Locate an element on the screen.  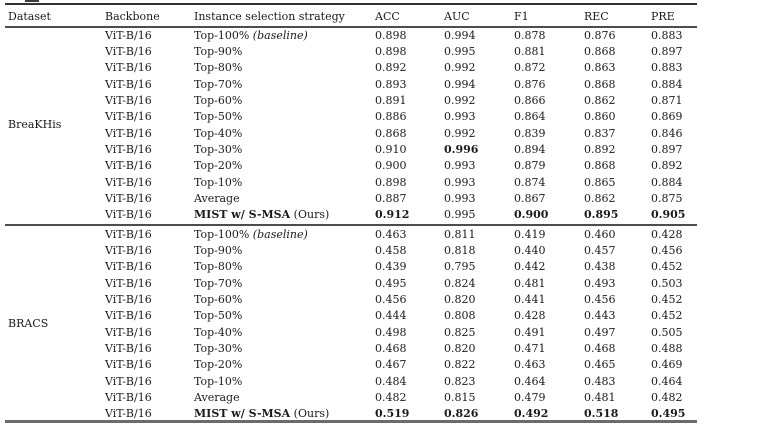
cell-metric: 0.869 is located at coordinates (667, 117).